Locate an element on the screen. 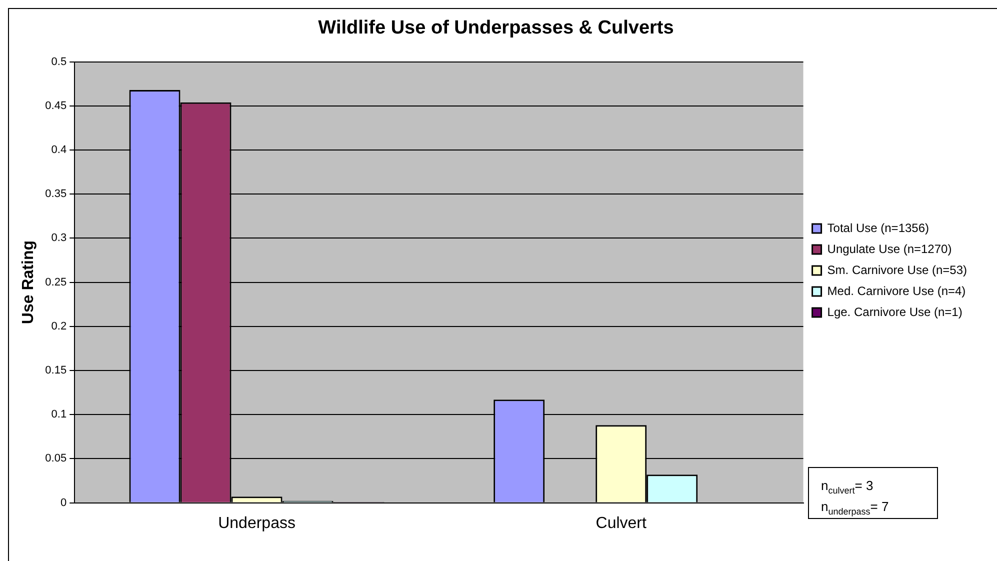 This screenshot has height=561, width=997. y-tick-label: 0.45 is located at coordinates (56, 106).